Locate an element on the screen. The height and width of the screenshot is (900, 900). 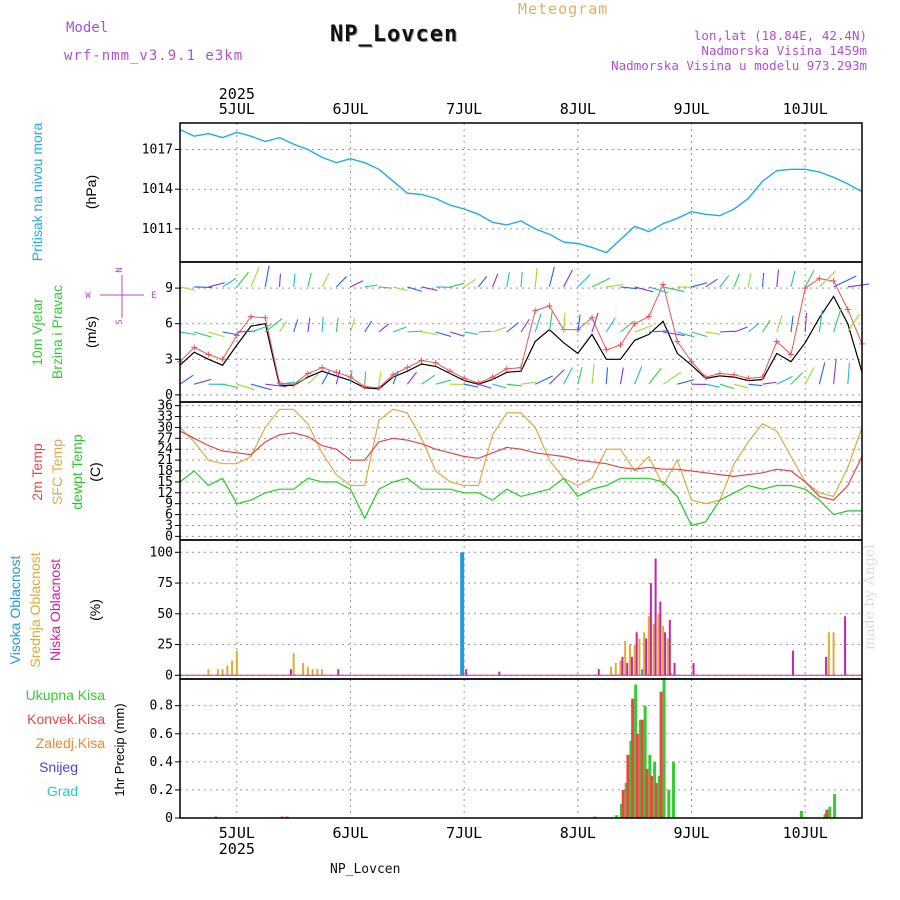
y-tick-label-temperature-11: 33 is located at coordinates (165, 417).